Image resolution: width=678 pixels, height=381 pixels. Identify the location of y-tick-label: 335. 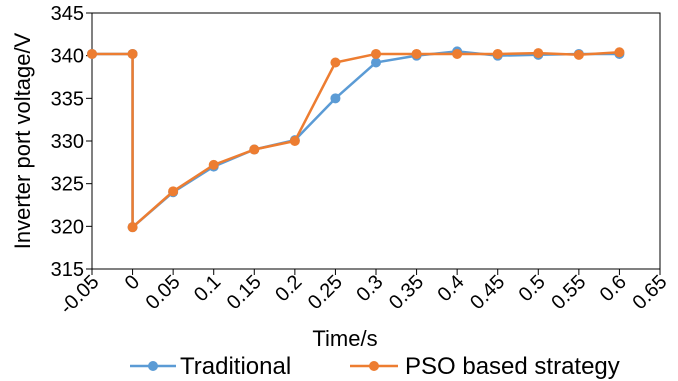
(67, 99).